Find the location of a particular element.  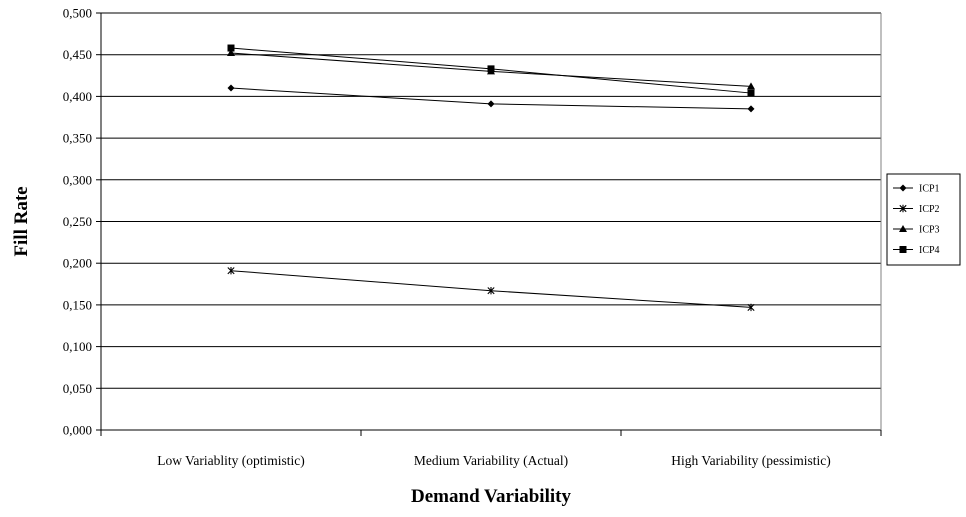

x-tick-label: Medium Variability (Actual) is located at coordinates (491, 460).